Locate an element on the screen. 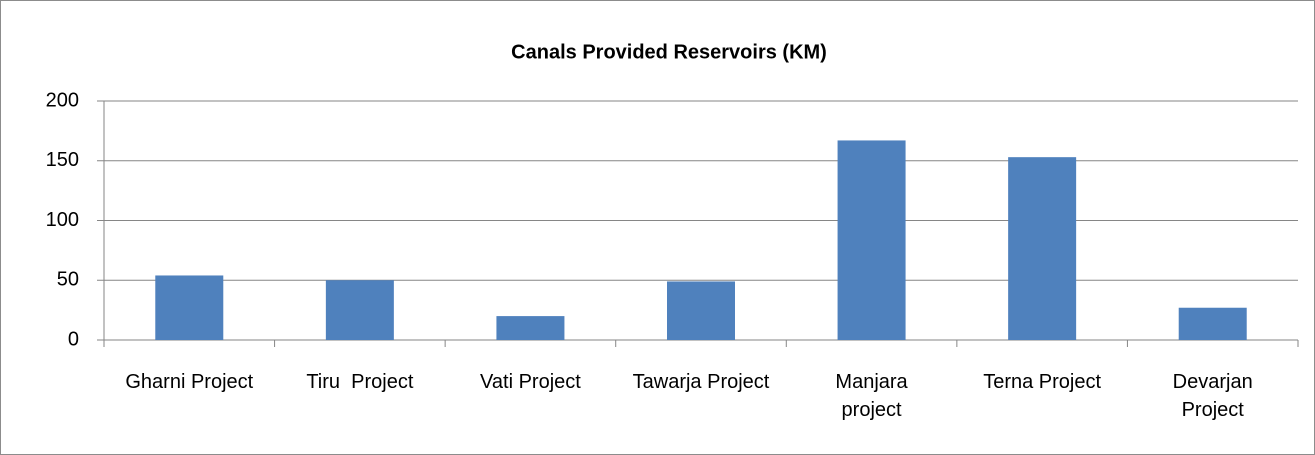 The width and height of the screenshot is (1315, 455). y-tick-label: 100 is located at coordinates (62, 220).